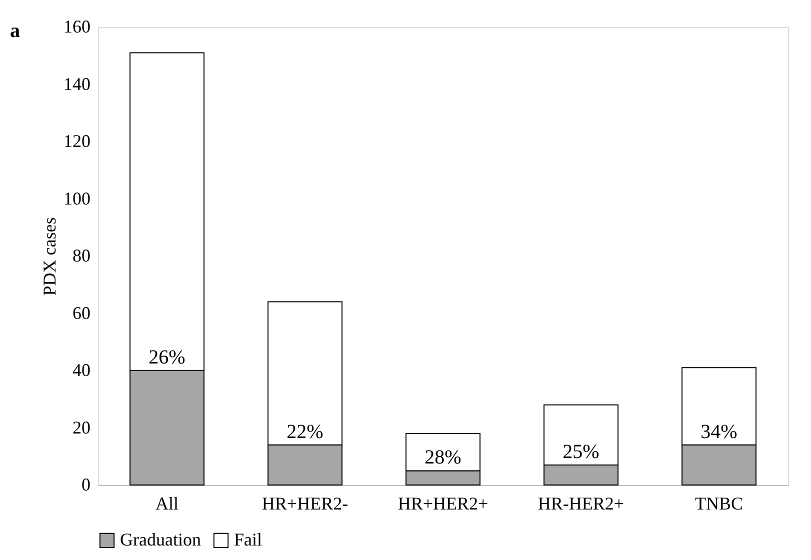  What do you see at coordinates (15, 31) in the screenshot?
I see `text: a` at bounding box center [15, 31].